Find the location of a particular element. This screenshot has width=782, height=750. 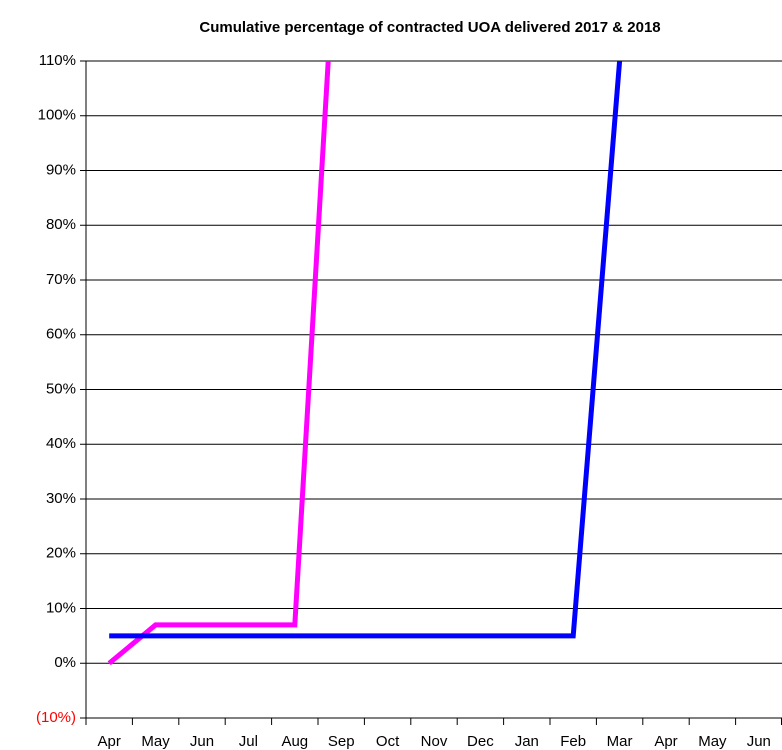

y-tick-label: 40% is located at coordinates (61, 443).